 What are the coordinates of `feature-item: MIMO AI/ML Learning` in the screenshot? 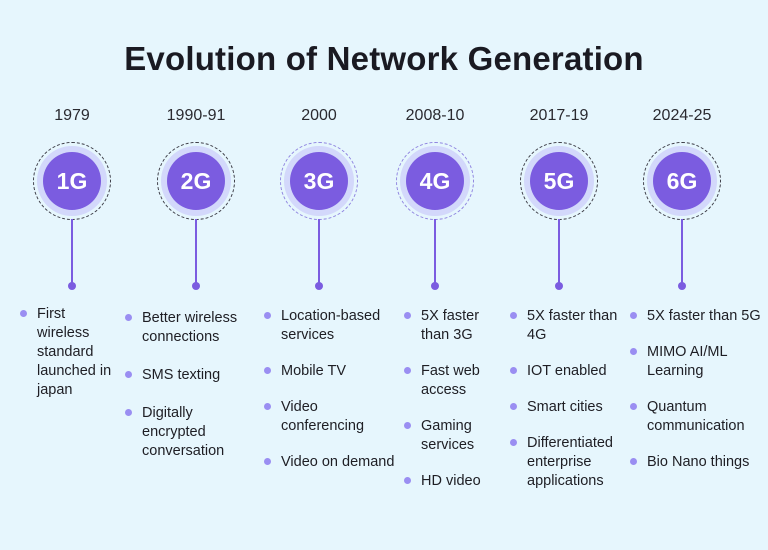 It's located at (696, 362).